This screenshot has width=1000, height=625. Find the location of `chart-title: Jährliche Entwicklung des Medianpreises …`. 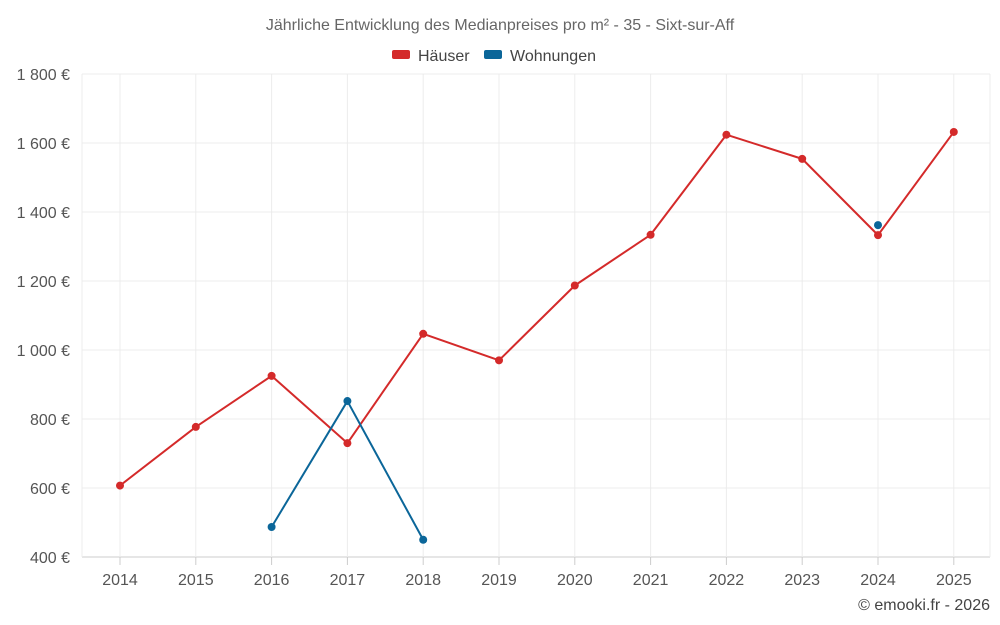

chart-title: Jährliche Entwicklung des Medianpreises … is located at coordinates (500, 25).